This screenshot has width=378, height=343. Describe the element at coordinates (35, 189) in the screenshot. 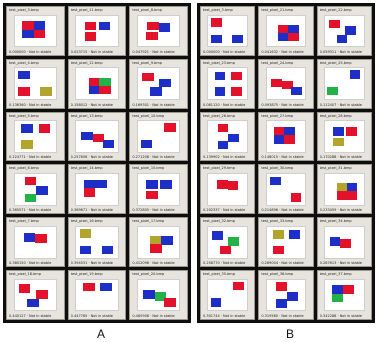

I see `result-thumbnail: test_pixel_6.bmp 0.365571 · Not in stable` at that location.